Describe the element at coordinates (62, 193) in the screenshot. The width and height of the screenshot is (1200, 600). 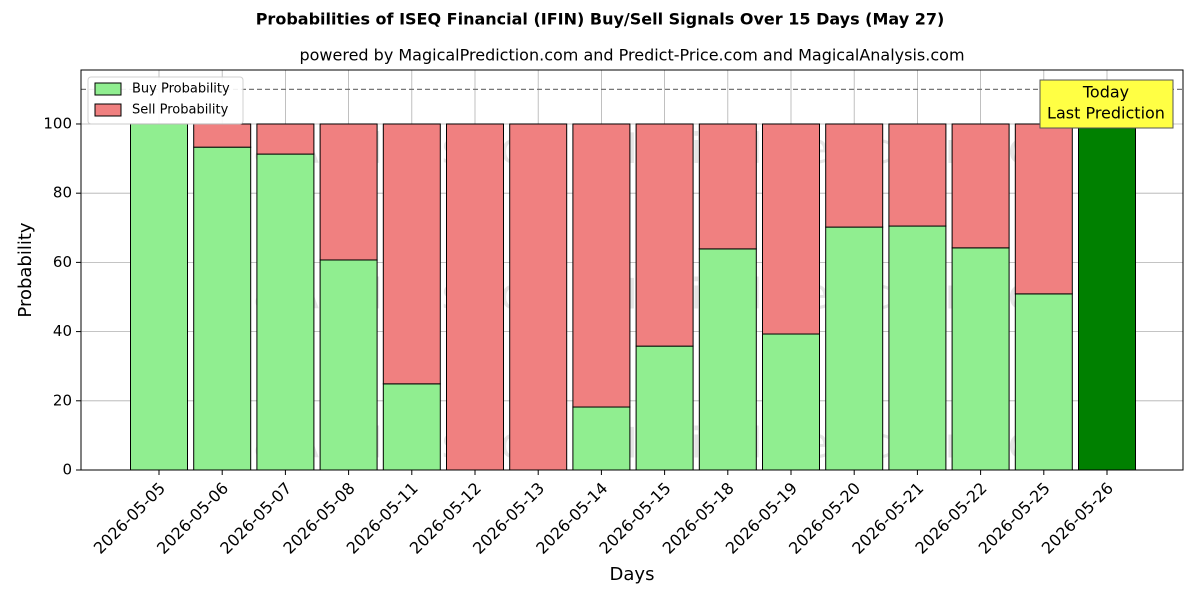
I see `y-tick-label: 80` at that location.